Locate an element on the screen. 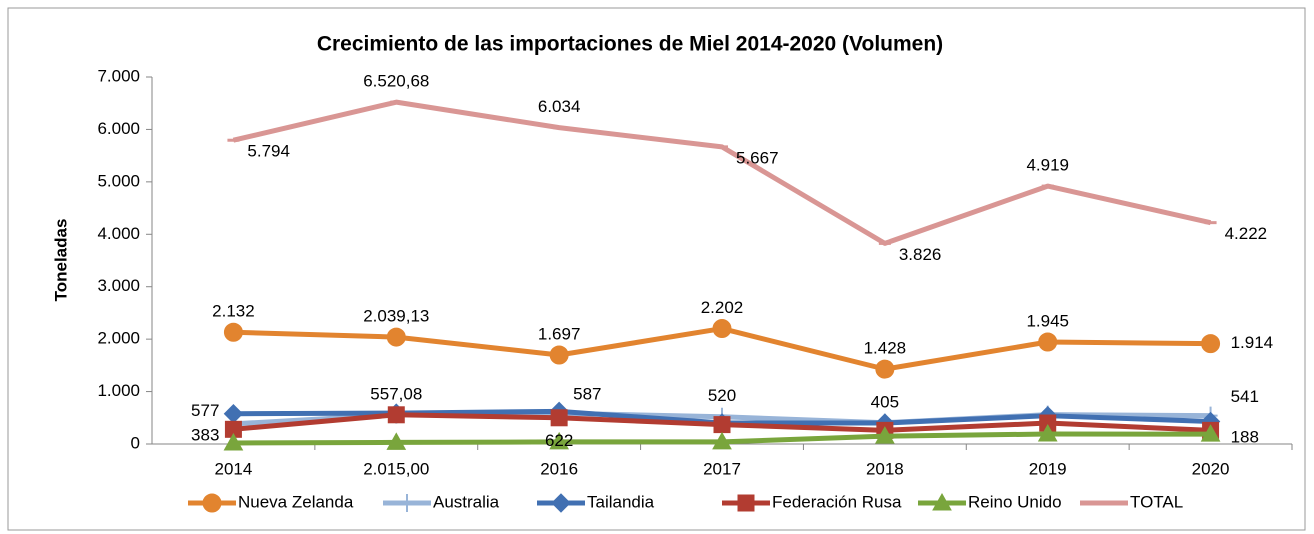  y-tick-label: 4.000 is located at coordinates (118, 233).